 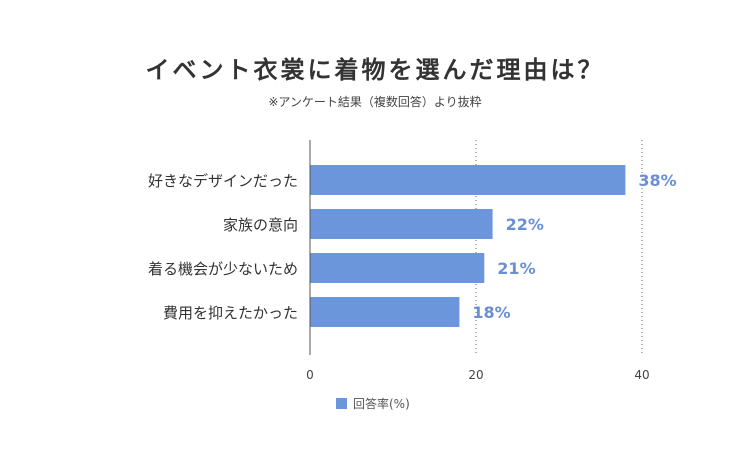 I want to click on category-label: 好きなデザインだった, so click(x=223, y=181).